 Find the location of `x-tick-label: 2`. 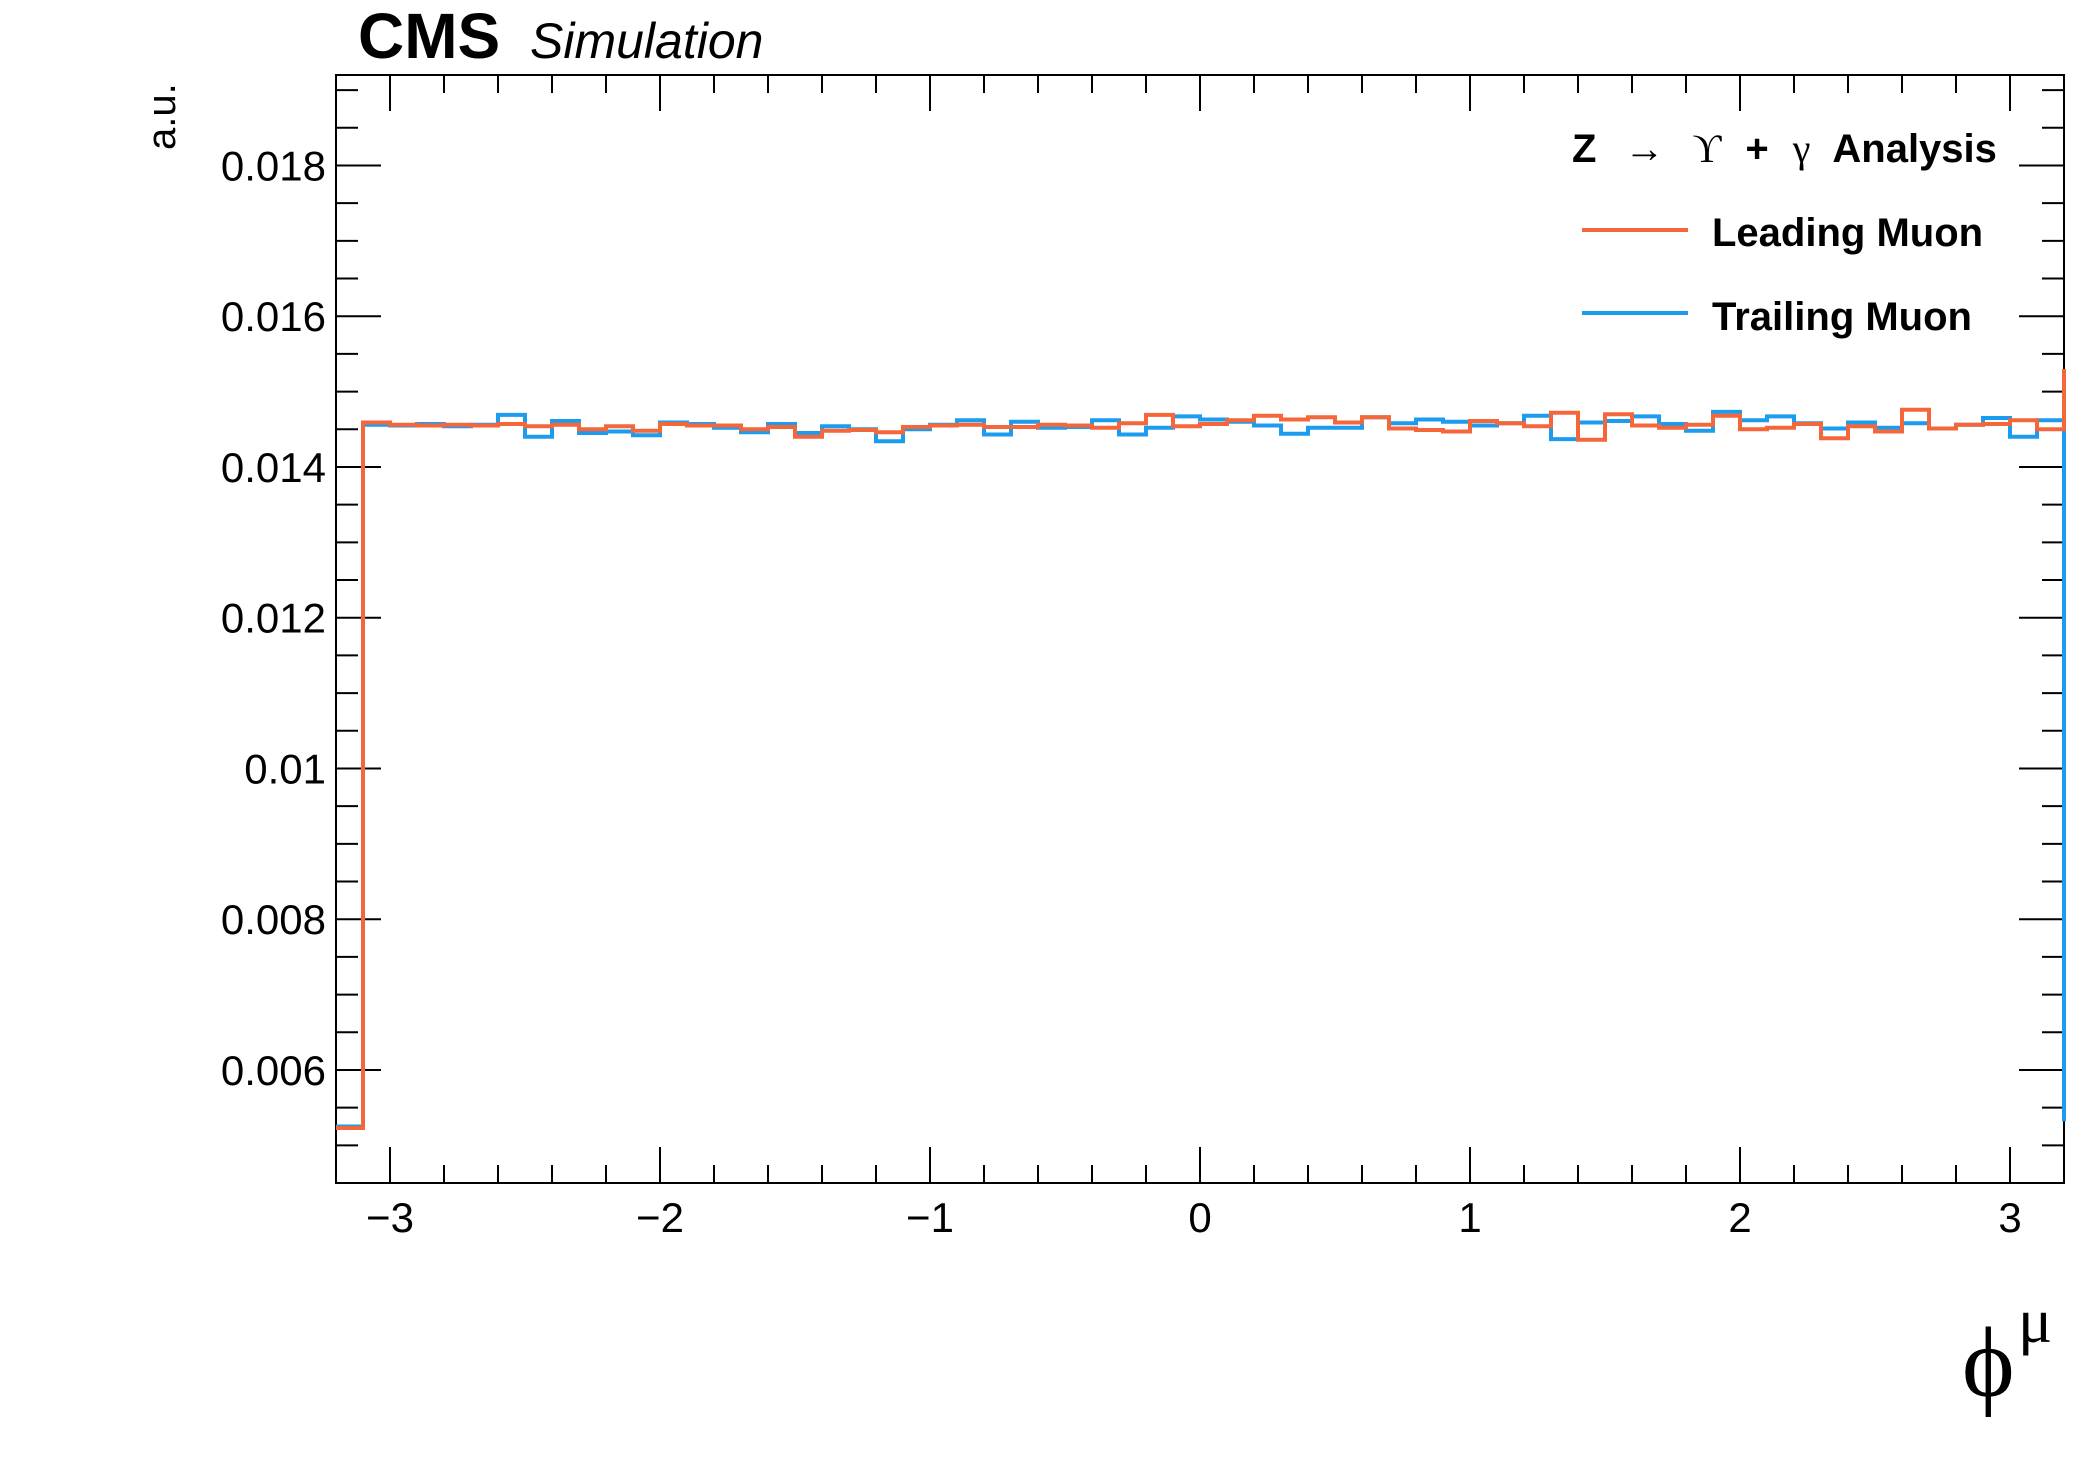

x-tick-label: 2 is located at coordinates (1739, 1217).